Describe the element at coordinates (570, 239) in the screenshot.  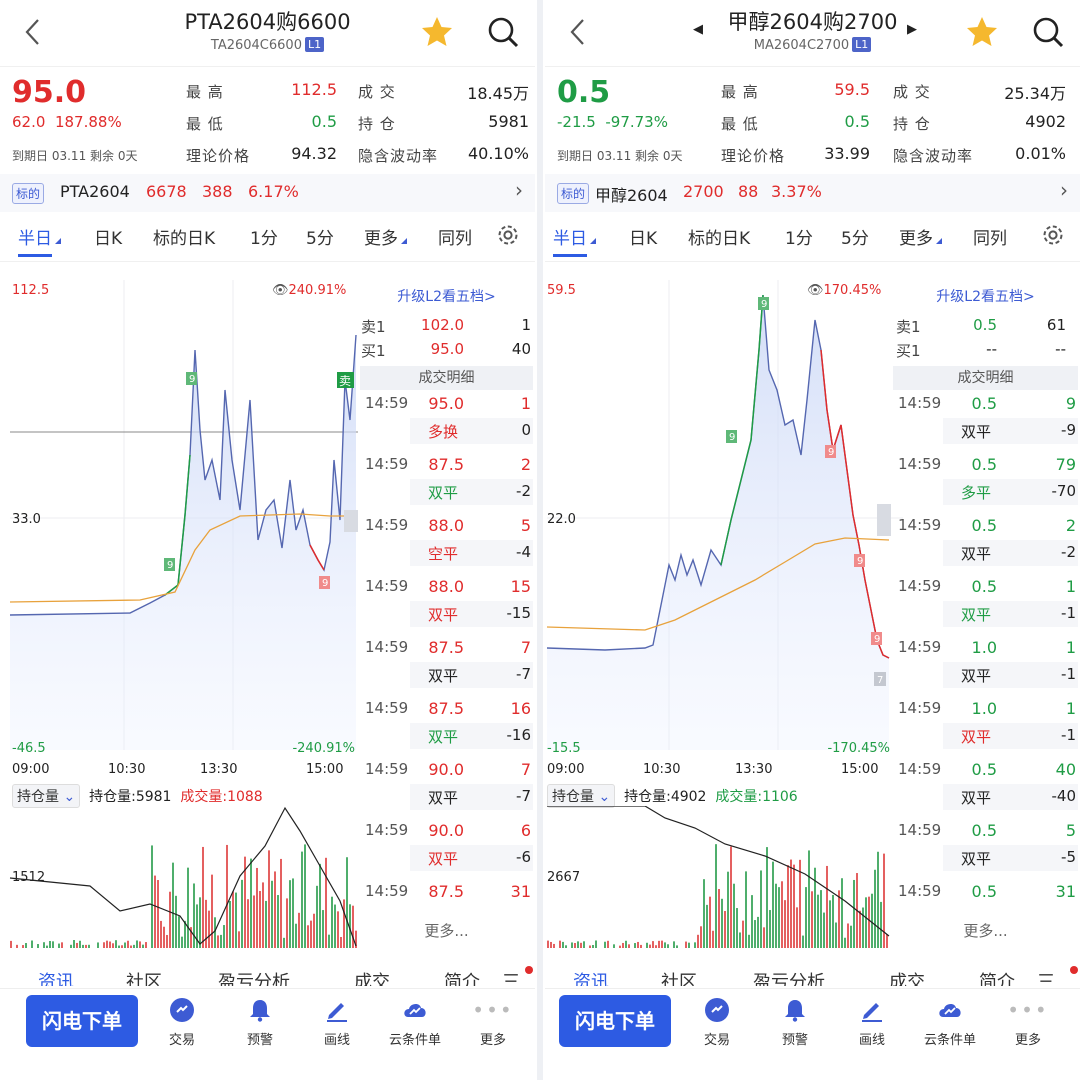
I see `tab-label: 半日` at that location.